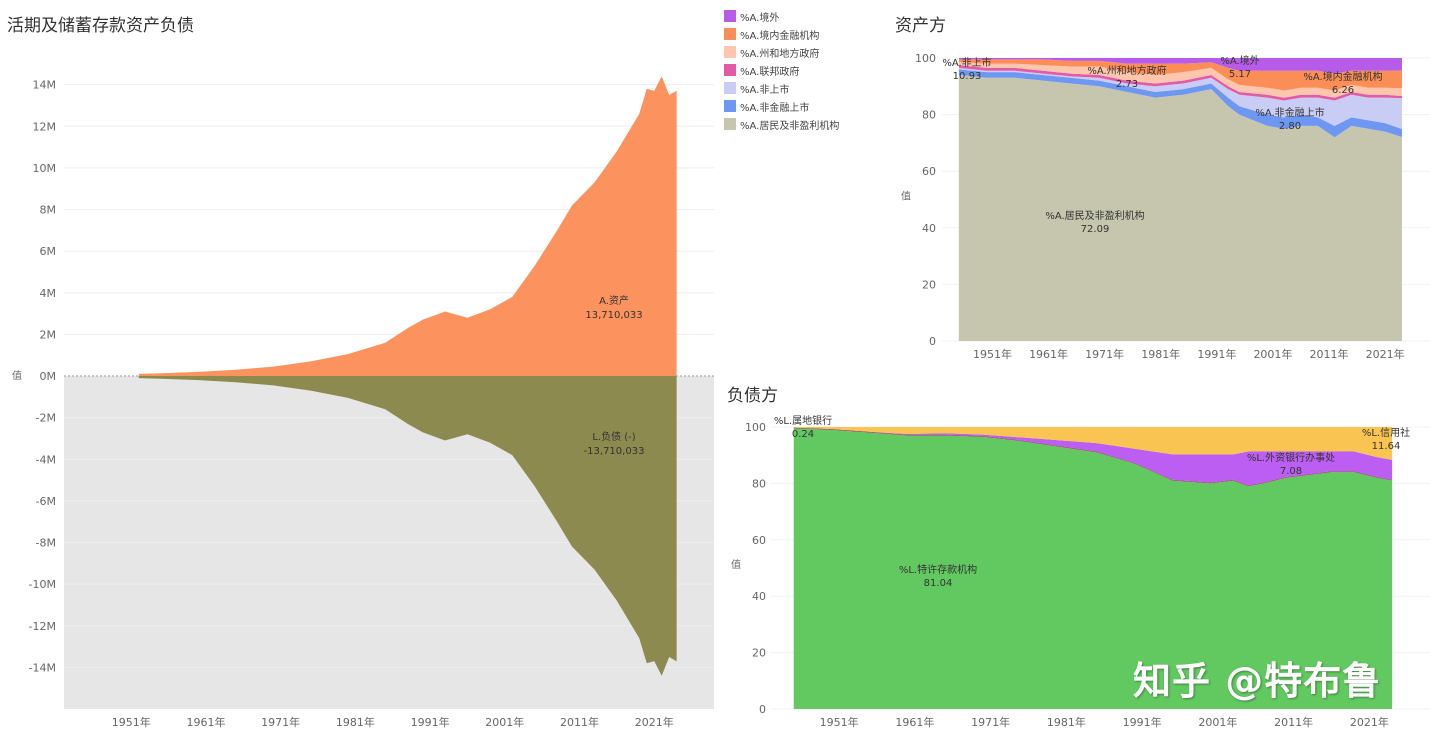 This screenshot has height=734, width=1440. Describe the element at coordinates (790, 126) in the screenshot. I see `legend-label: %A.居民及非盈利机构` at that location.